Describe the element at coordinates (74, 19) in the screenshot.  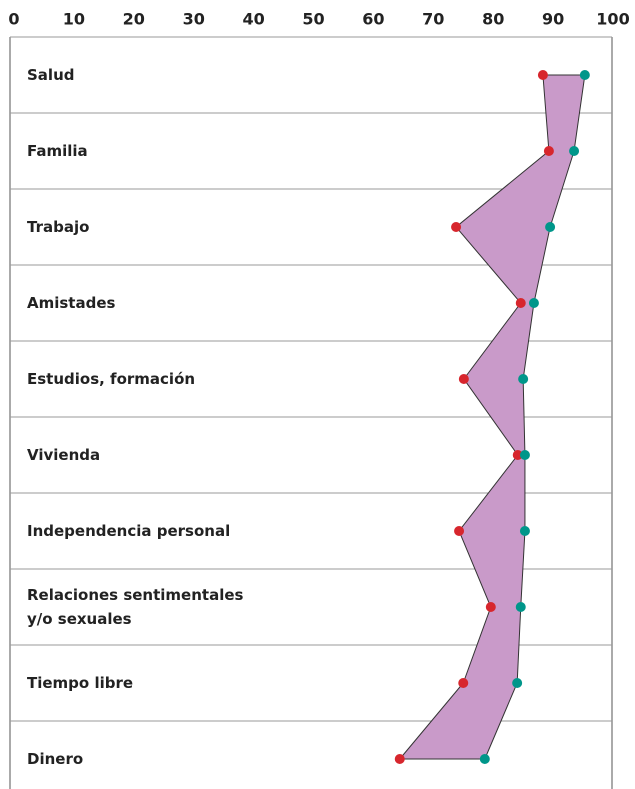
I see `x-tick-label: 10` at that location.